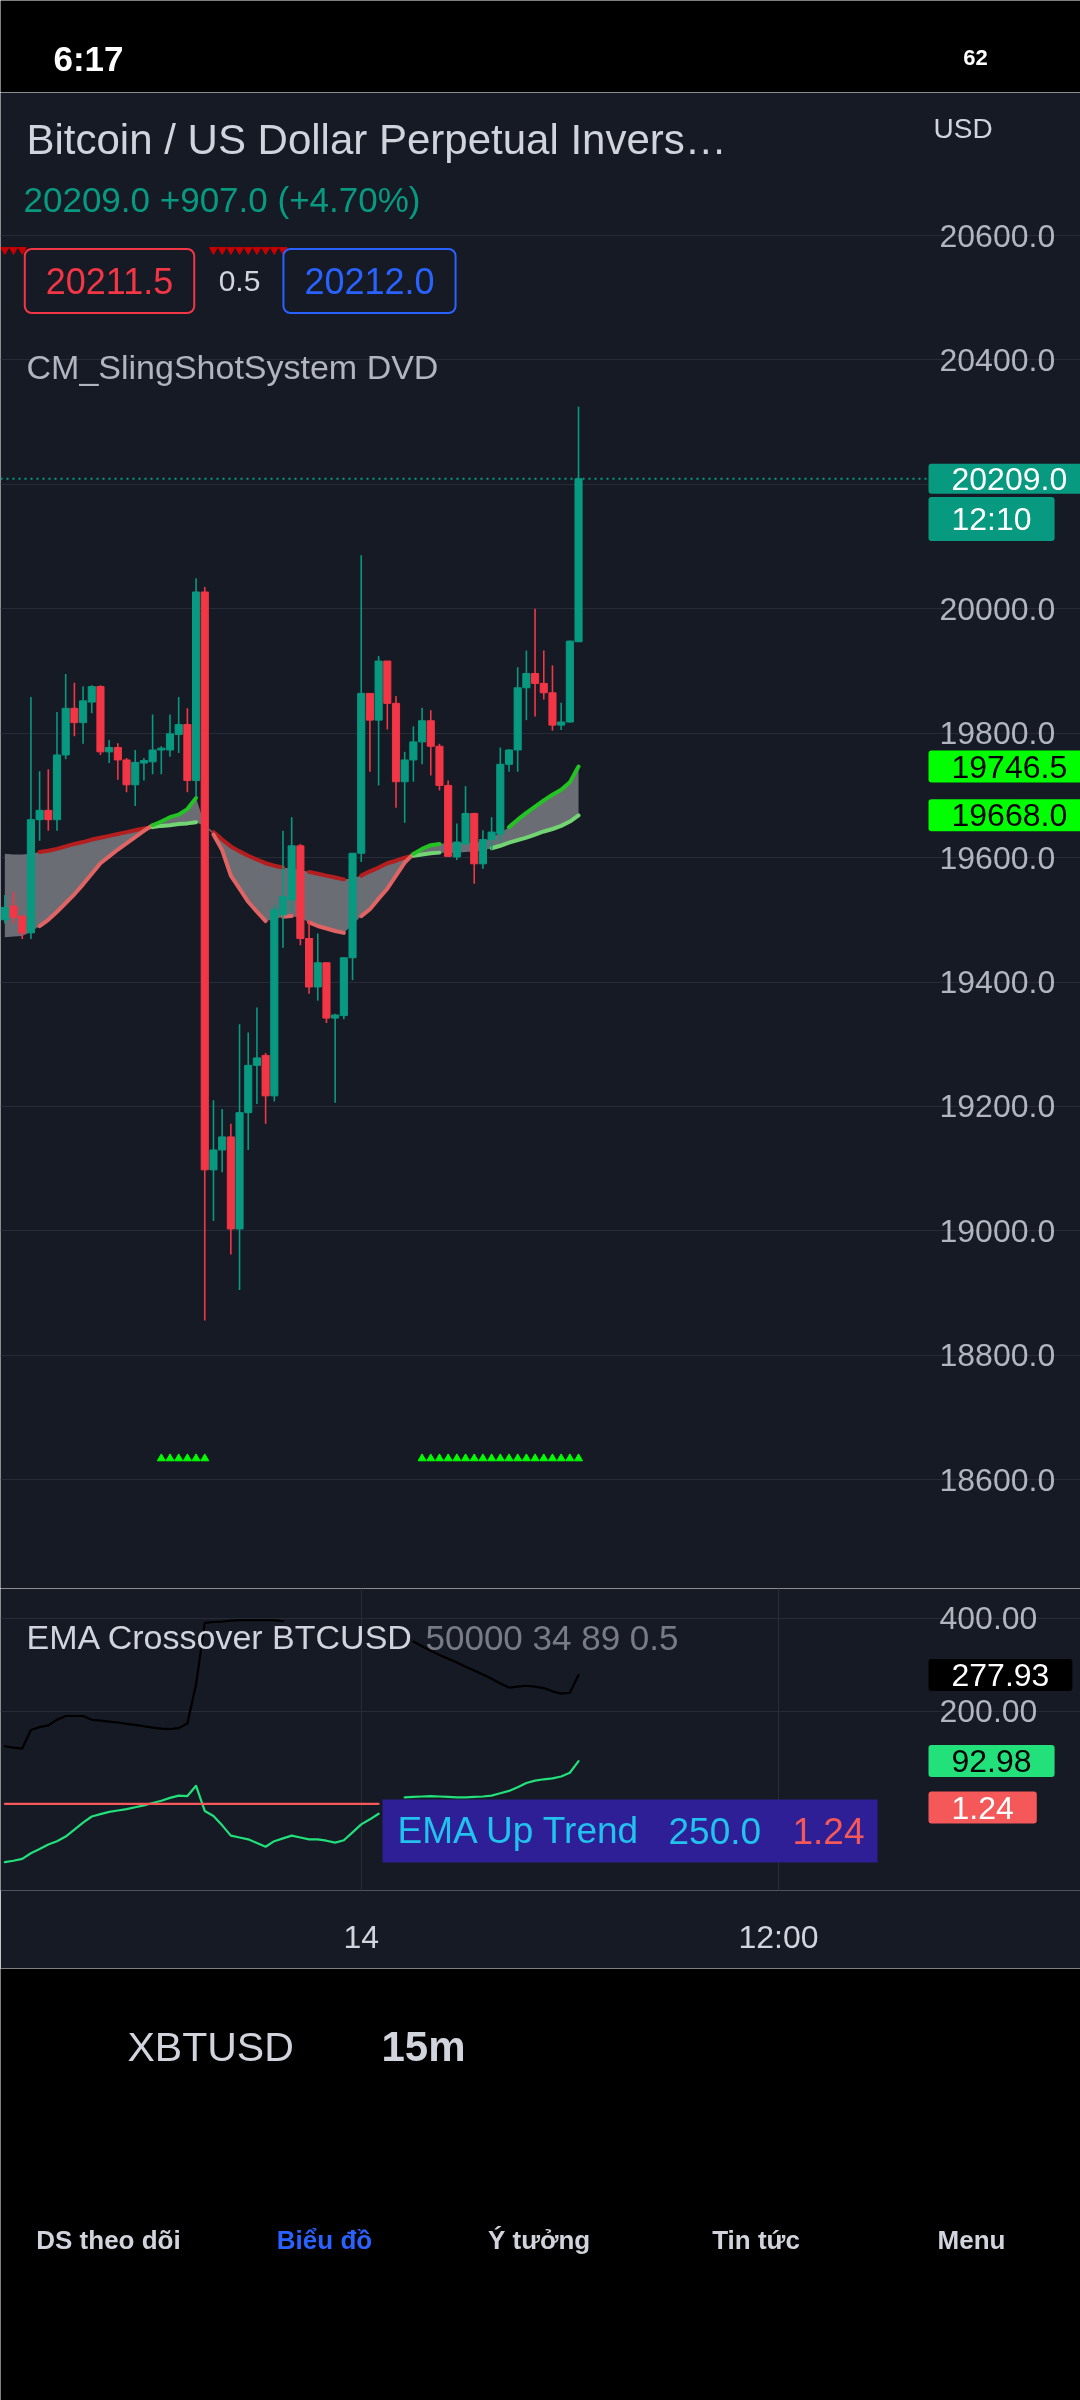 The image size is (1080, 2400). Describe the element at coordinates (222, 199) in the screenshot. I see `text: 20209.0 +907.0 (+4.70%)` at that location.